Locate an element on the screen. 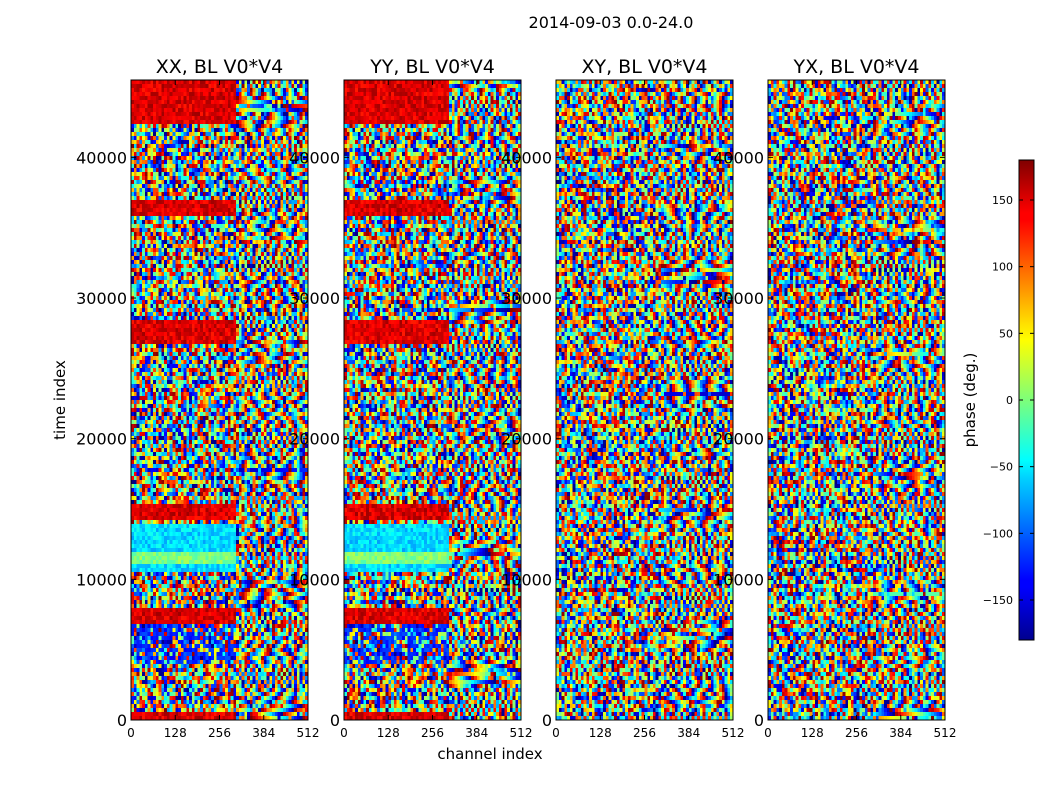 Image resolution: width=1050 pixels, height=800 pixels. colorbar-tick-label: −150 is located at coordinates (998, 600).